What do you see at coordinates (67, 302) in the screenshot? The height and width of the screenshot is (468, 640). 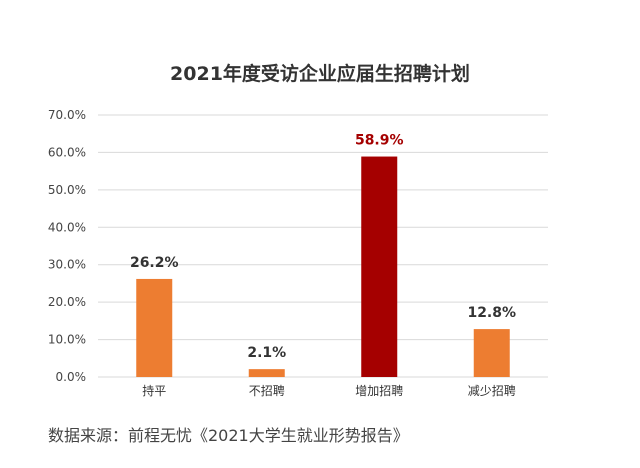 I see `y-tick-label: 20.0%` at bounding box center [67, 302].